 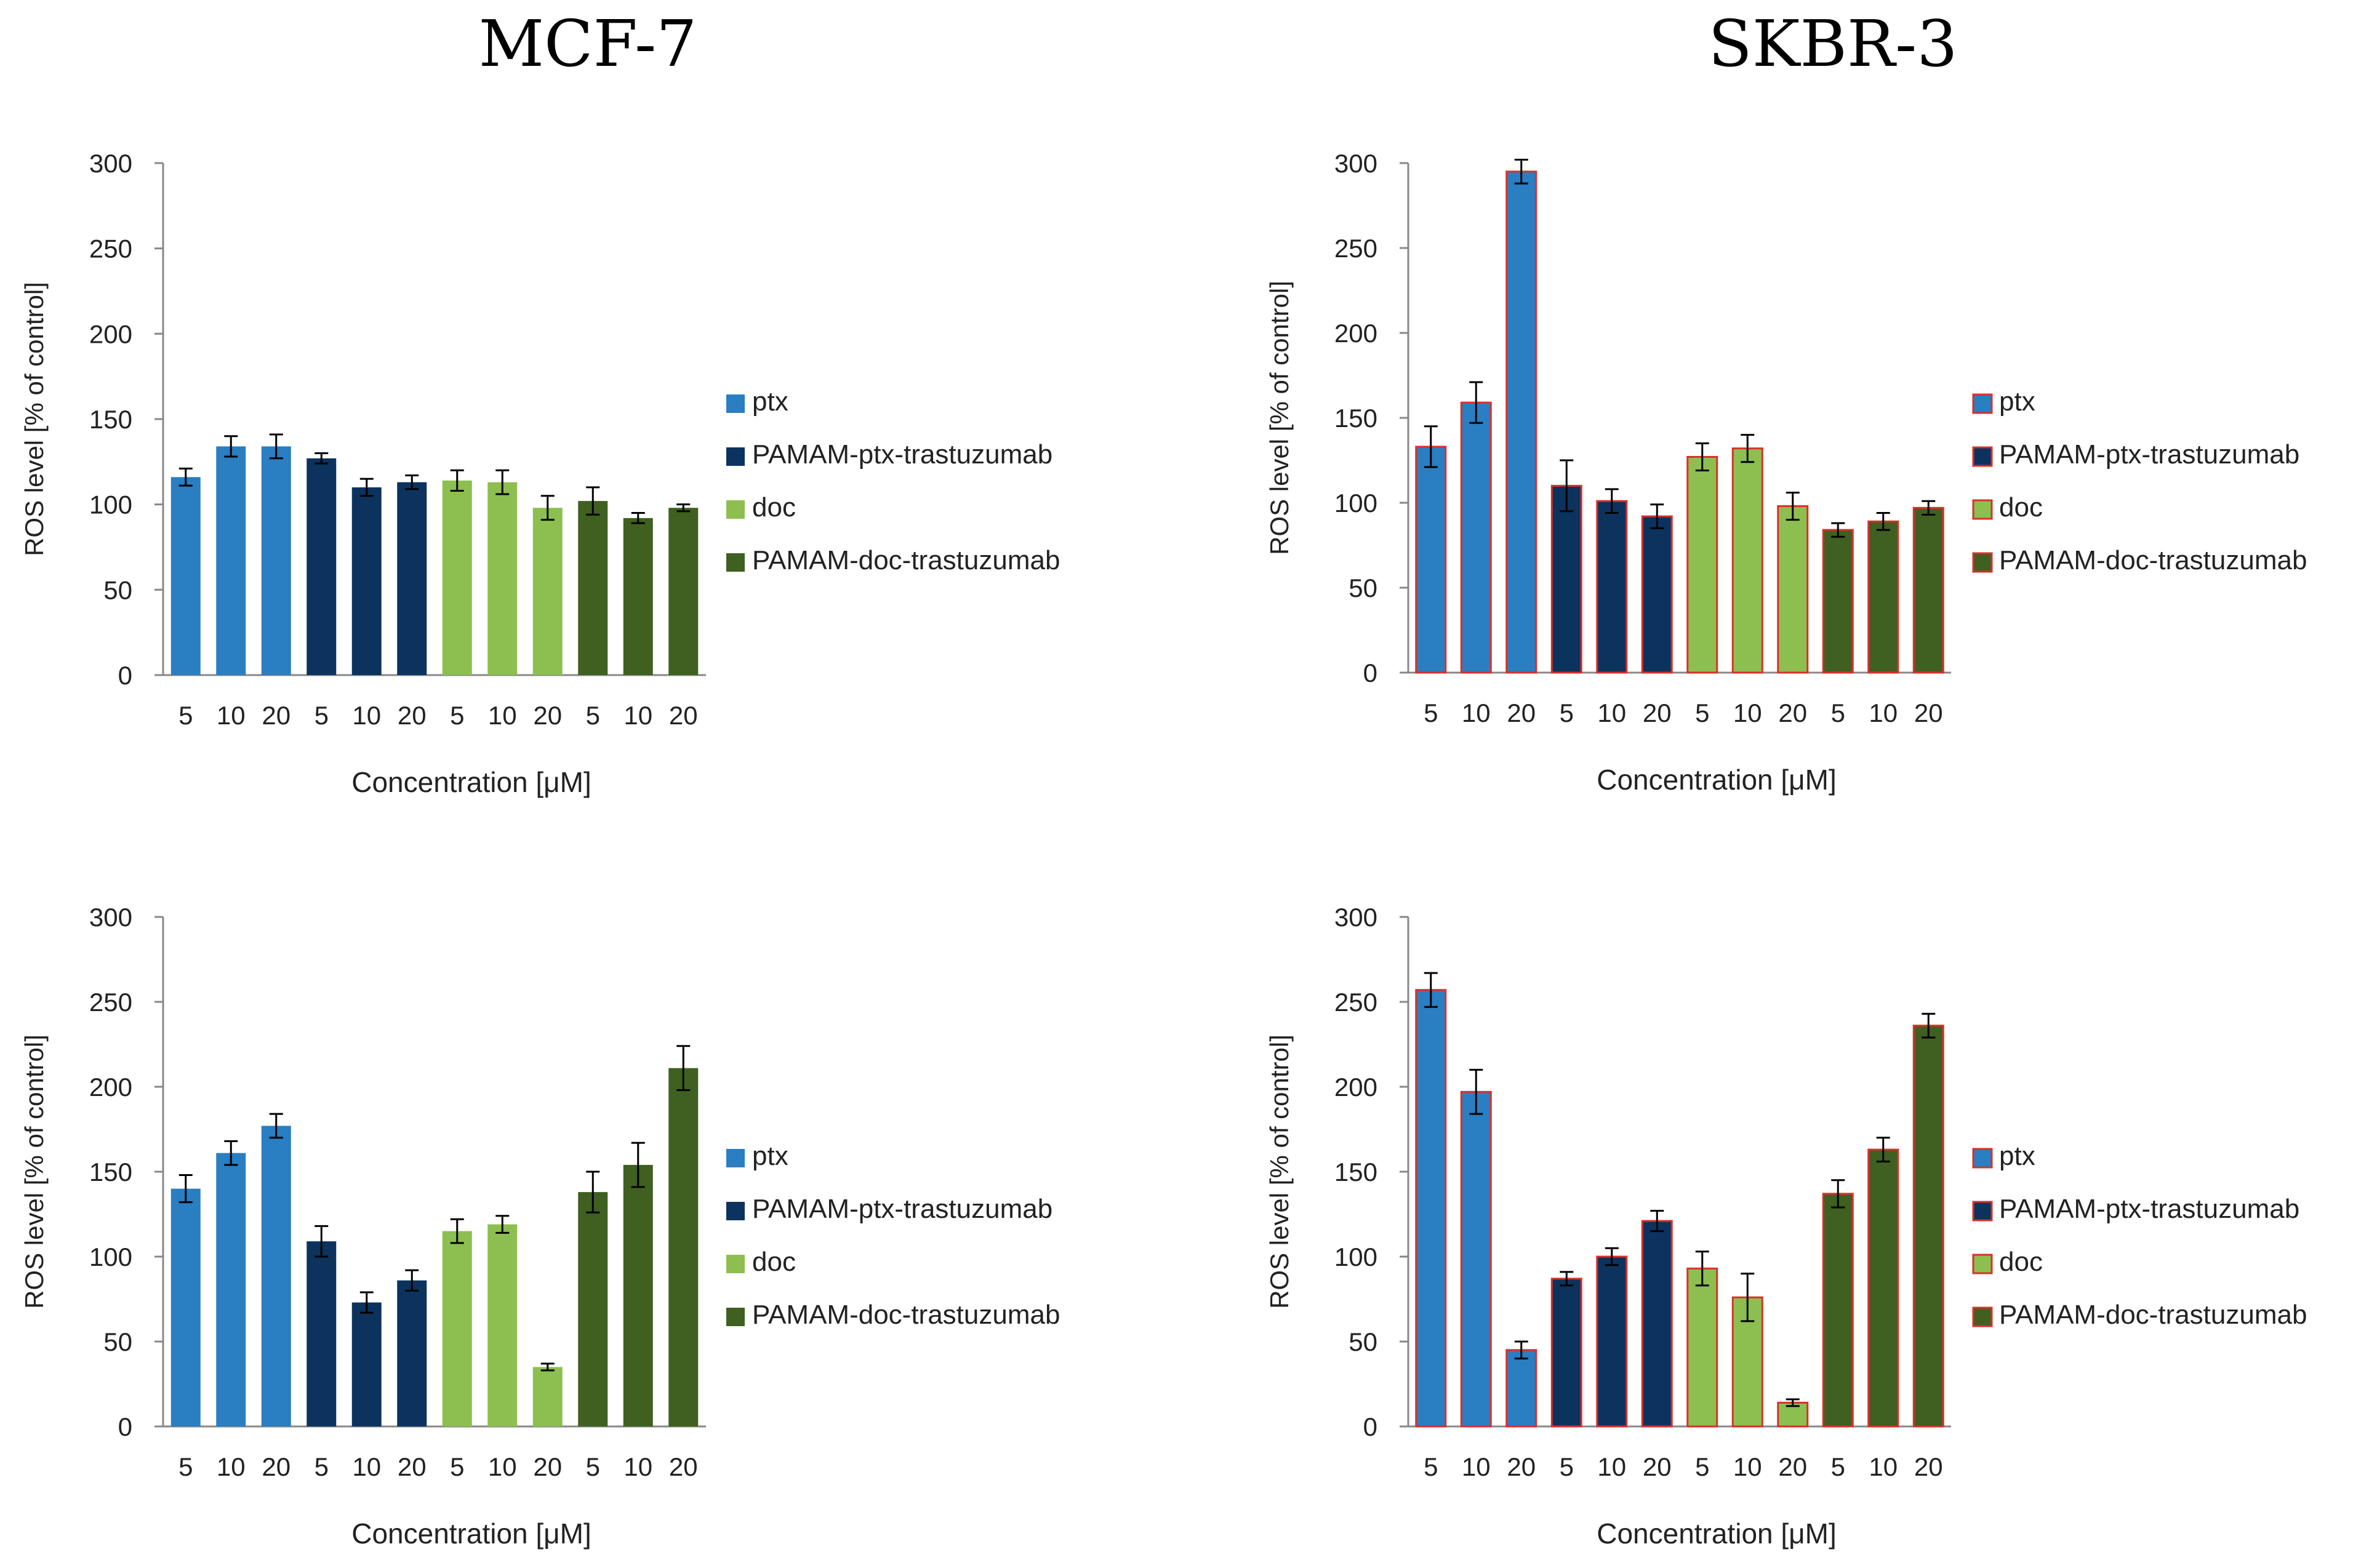 What do you see at coordinates (1833, 43) in the screenshot?
I see `skbr3-column-title: SKBR-3` at bounding box center [1833, 43].